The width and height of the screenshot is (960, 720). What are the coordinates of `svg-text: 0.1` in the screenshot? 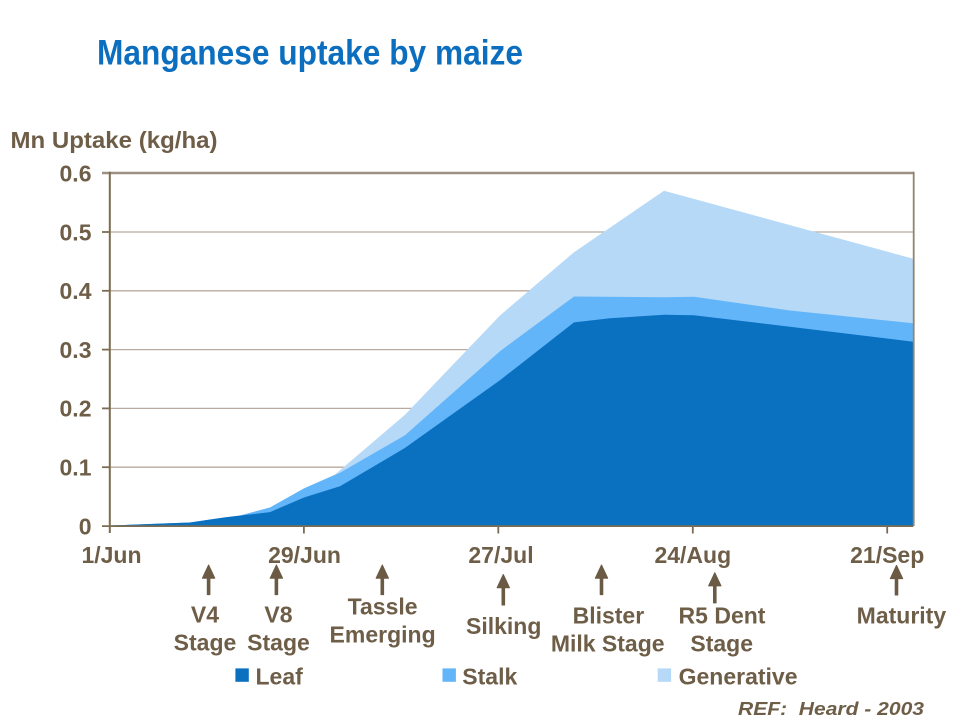 It's located at (76, 468).